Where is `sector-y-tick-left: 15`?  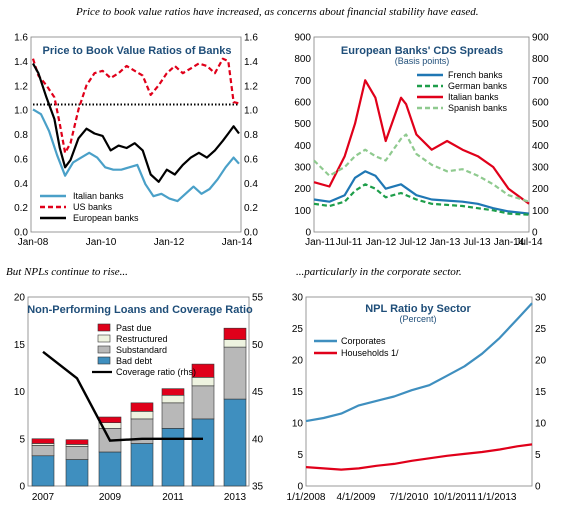
sector-y-tick-left: 15 is located at coordinates (298, 392).